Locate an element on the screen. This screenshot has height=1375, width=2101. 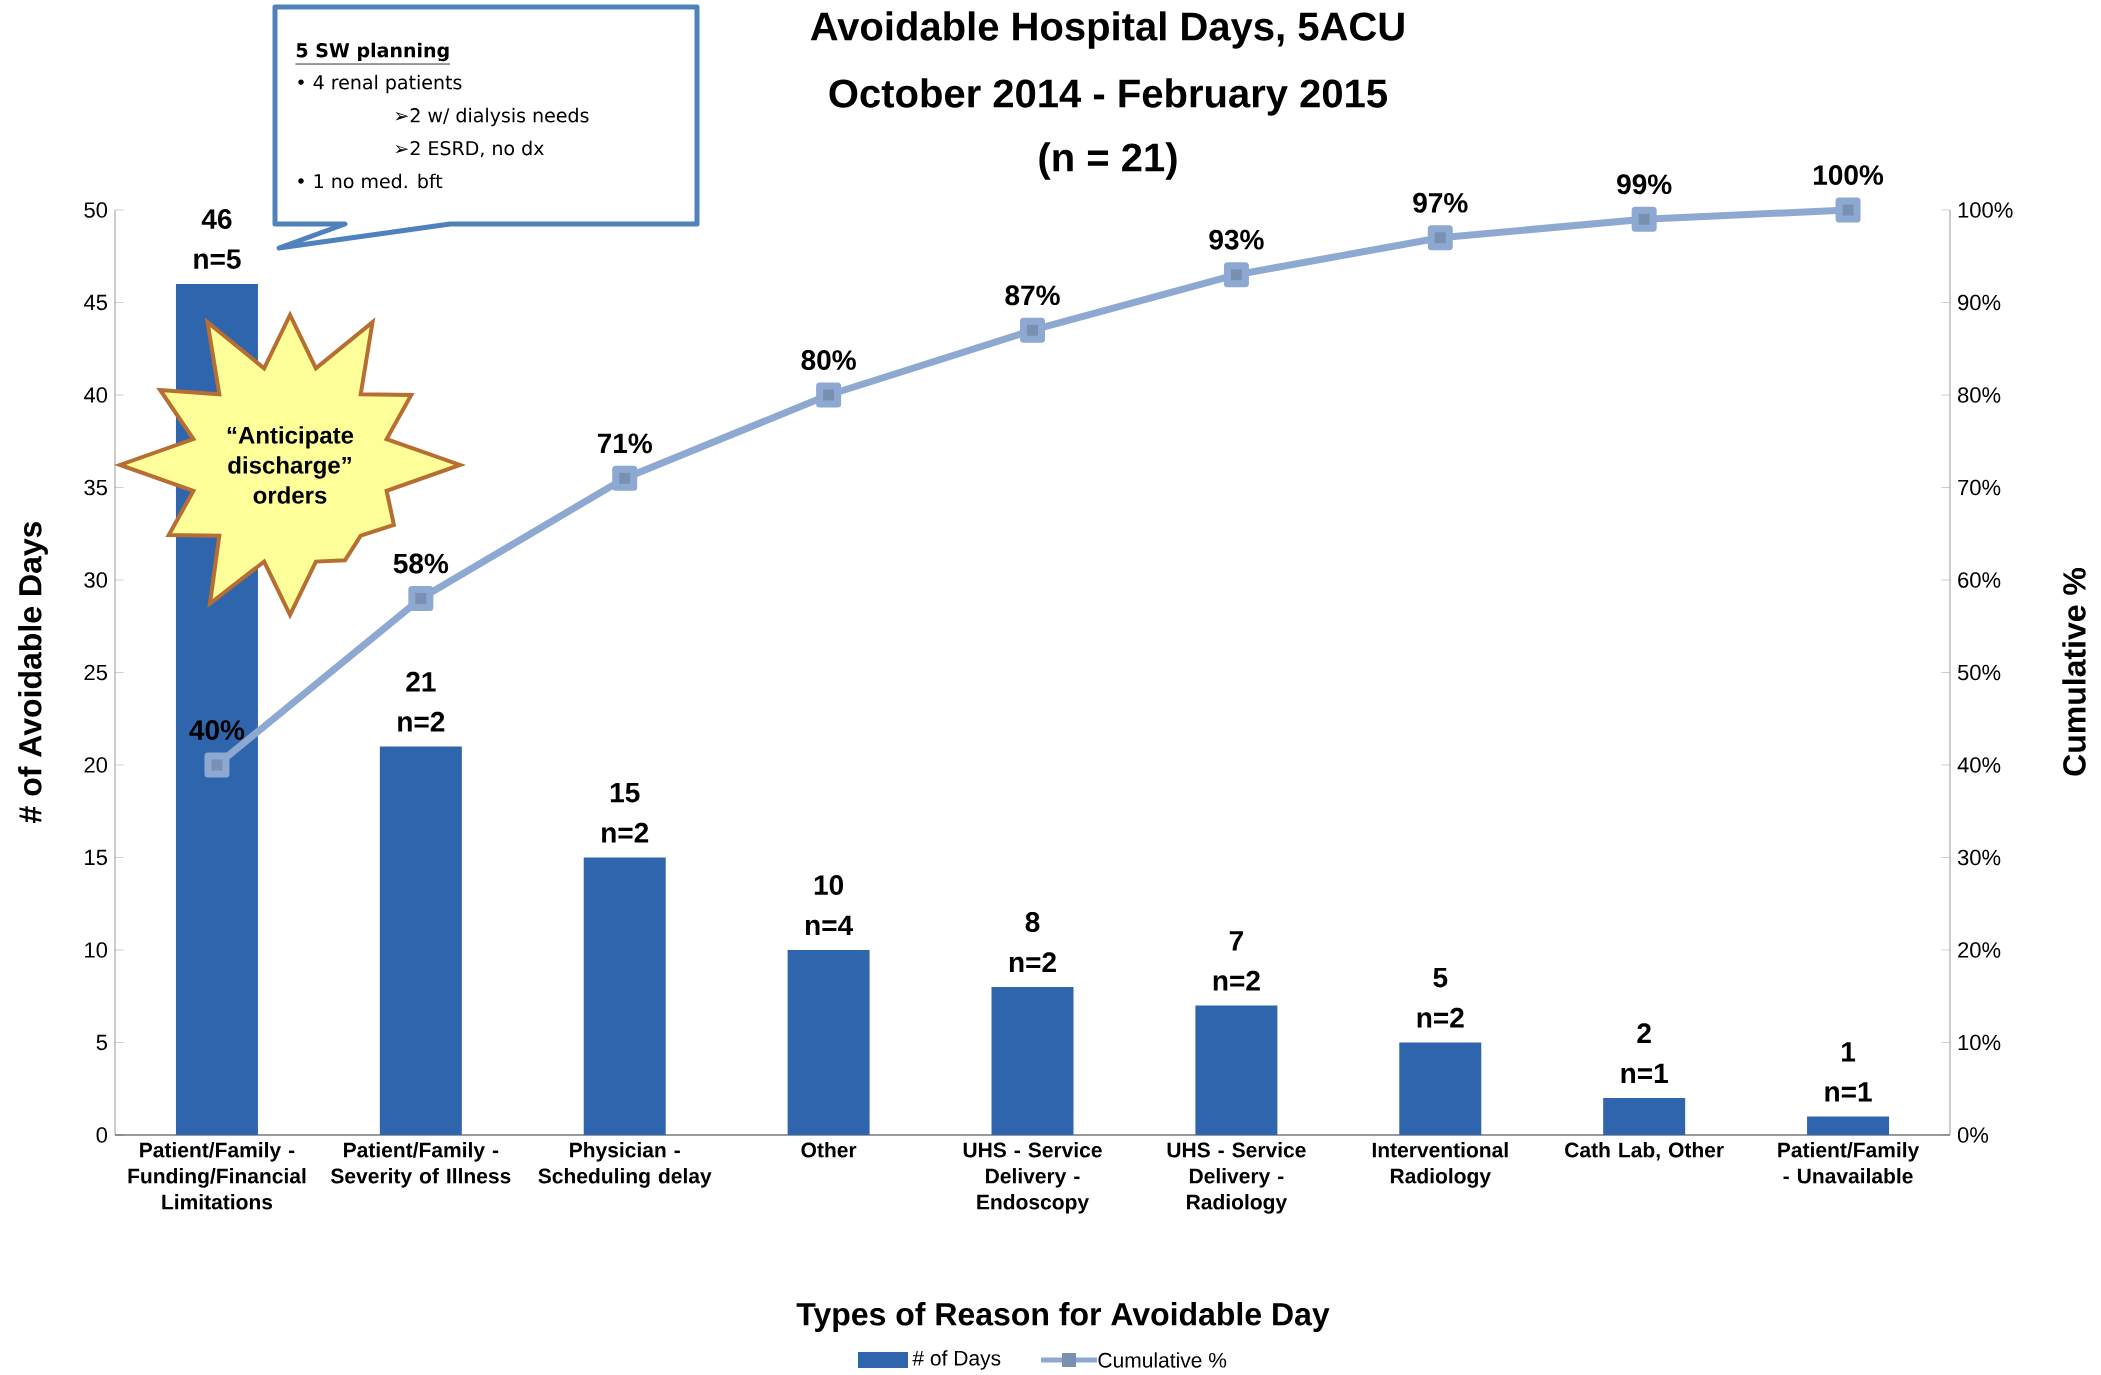
x-tick-label: UHS - Service Delivery - Endoscopy is located at coordinates (1032, 1178).